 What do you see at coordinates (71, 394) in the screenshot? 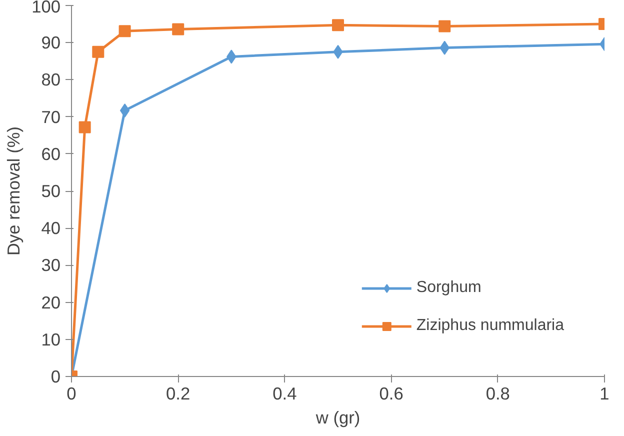
I see `x-tick-label: 0` at bounding box center [71, 394].